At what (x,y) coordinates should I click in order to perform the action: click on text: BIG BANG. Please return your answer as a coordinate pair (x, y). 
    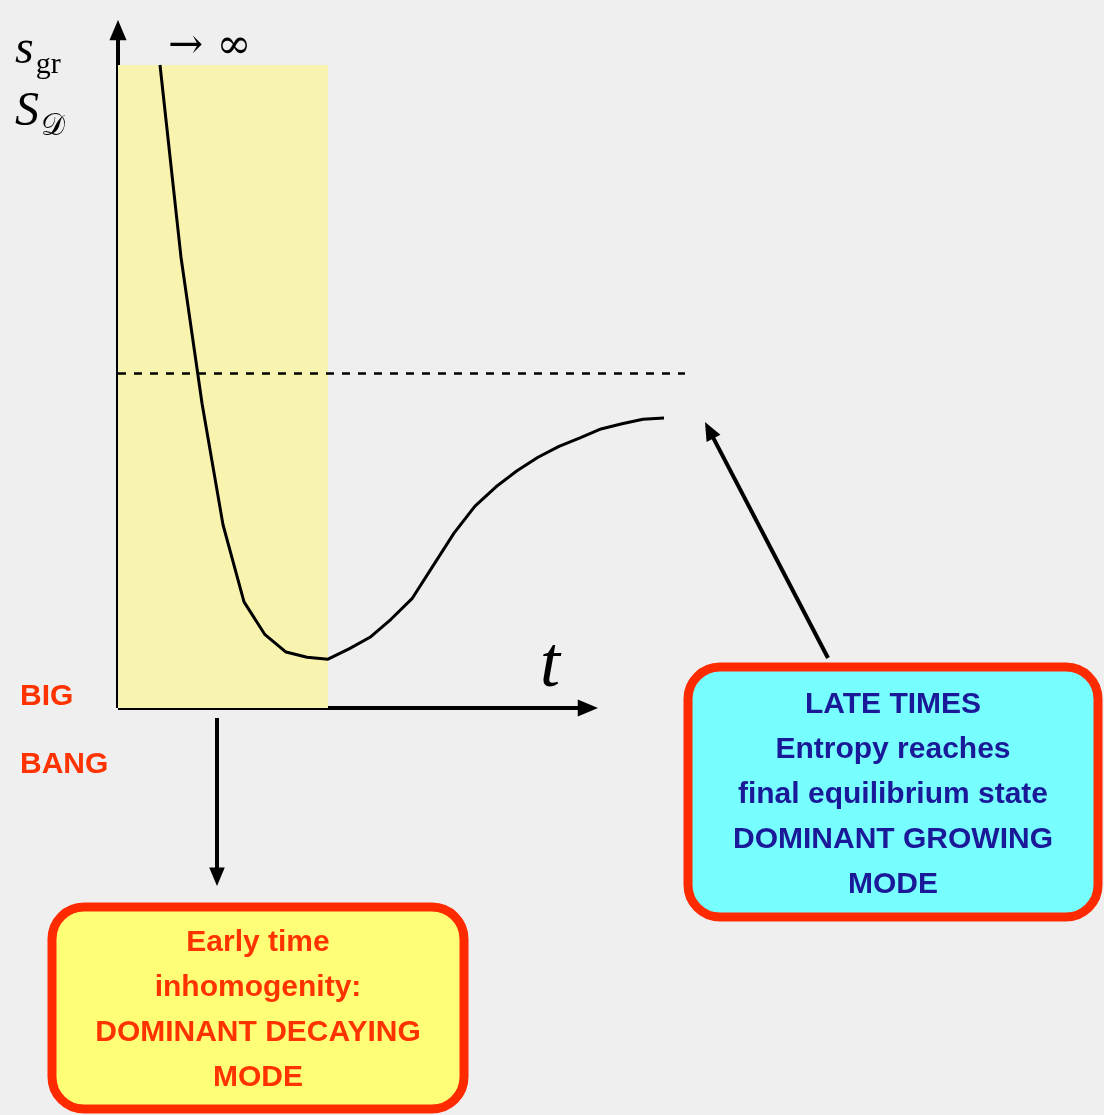
    Looking at the image, I should click on (64, 728).